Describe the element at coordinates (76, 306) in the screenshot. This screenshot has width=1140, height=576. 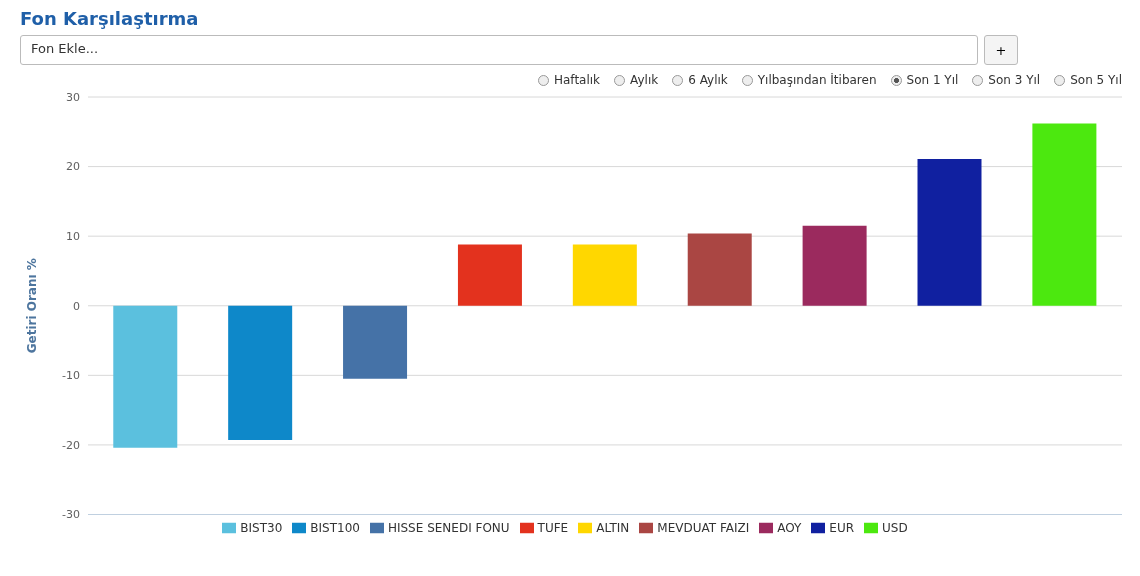
I see `y-tick-label: 0` at that location.